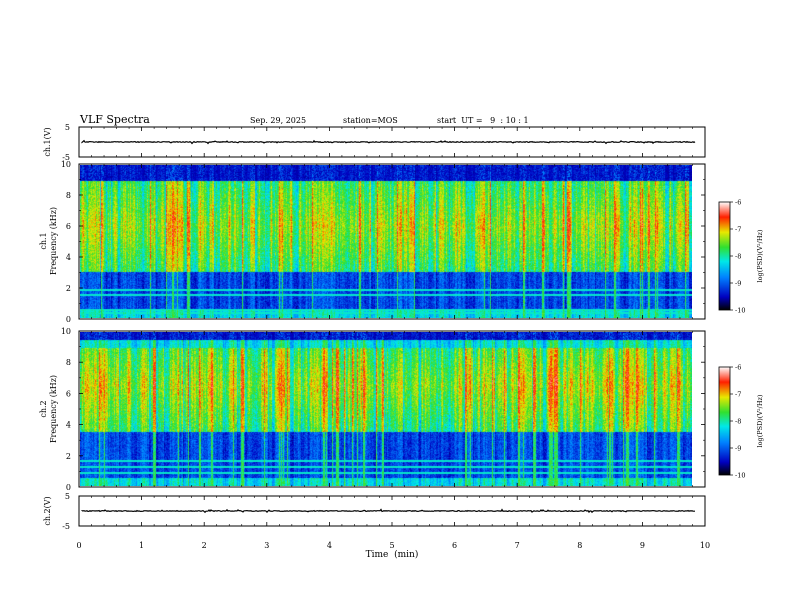 Image resolution: width=792 pixels, height=612 pixels. What do you see at coordinates (43, 240) in the screenshot?
I see `ch1-spec-ylabel-channel: ch.1` at bounding box center [43, 240].